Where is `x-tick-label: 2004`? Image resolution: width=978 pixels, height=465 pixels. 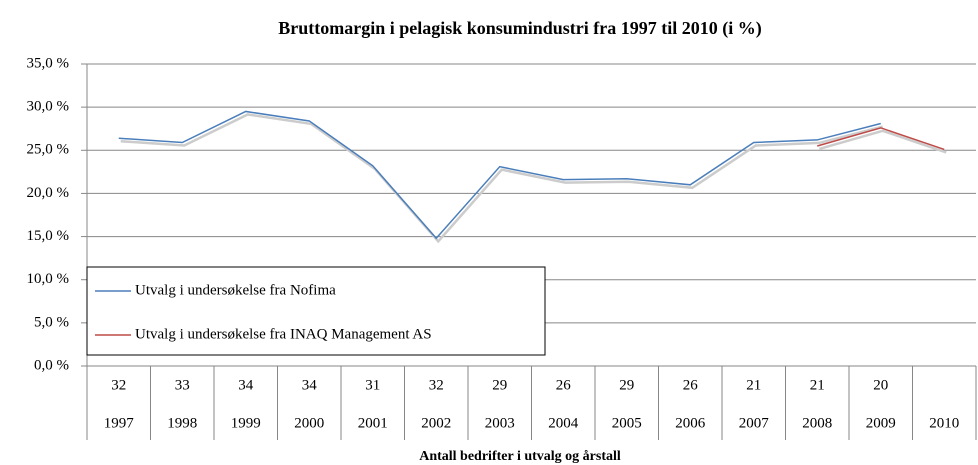
x-tick-label: 2004 is located at coordinates (563, 423).